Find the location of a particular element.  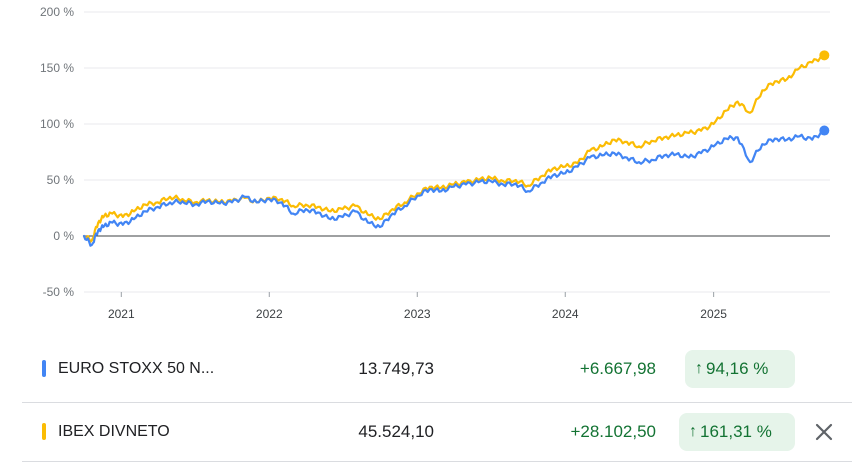

x-tick-label: 2023 is located at coordinates (417, 314).